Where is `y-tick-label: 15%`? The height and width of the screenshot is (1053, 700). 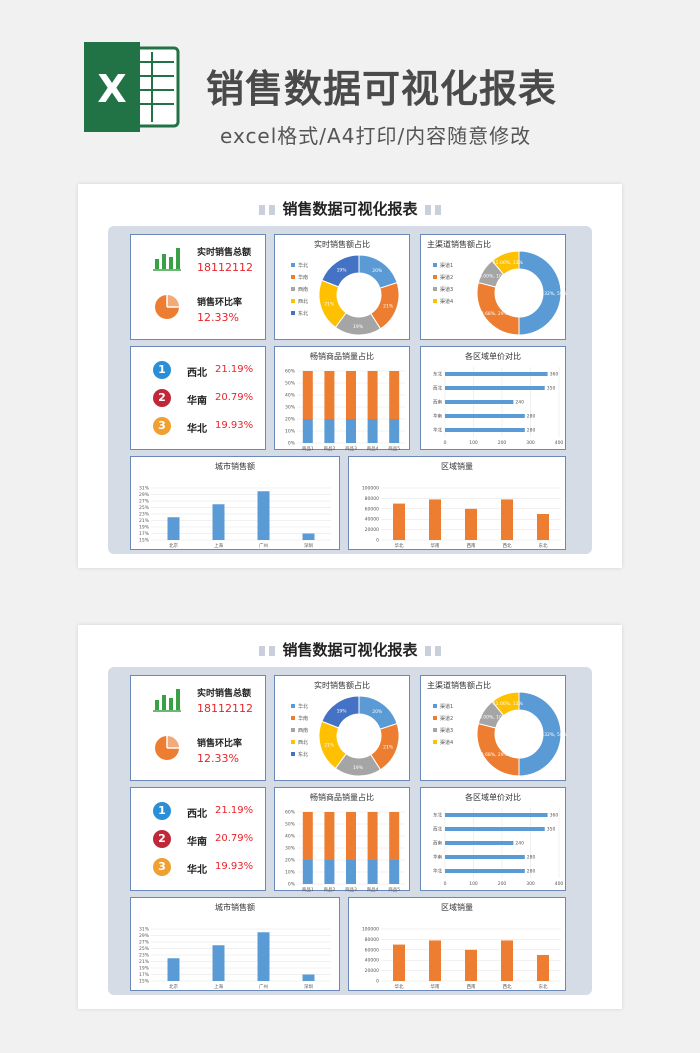
y-tick-label: 15% is located at coordinates (144, 982).